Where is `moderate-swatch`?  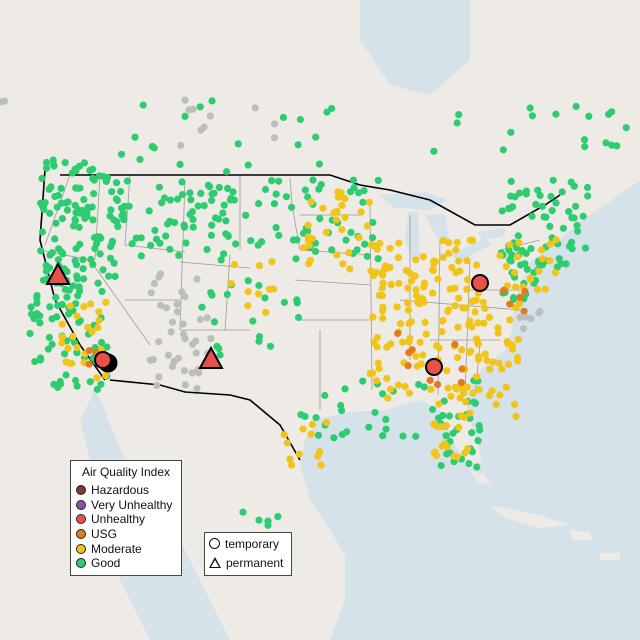
moderate-swatch is located at coordinates (81, 548).